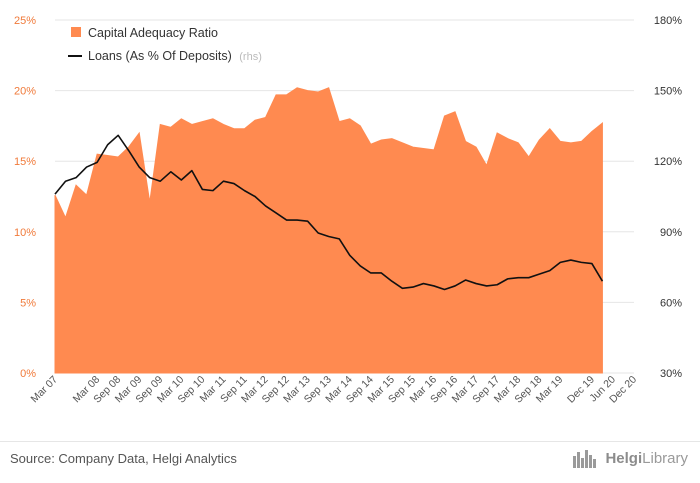 The image size is (700, 483). I want to click on brand-name-suffix: Library, so click(665, 458).